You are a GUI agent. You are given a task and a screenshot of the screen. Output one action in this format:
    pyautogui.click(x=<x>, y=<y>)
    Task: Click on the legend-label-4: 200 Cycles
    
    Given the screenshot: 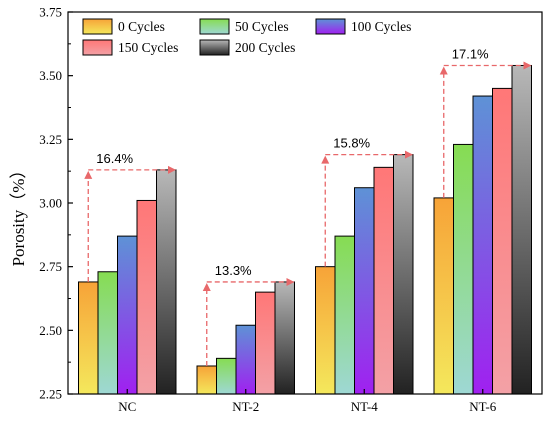 What is the action you would take?
    pyautogui.click(x=265, y=47)
    